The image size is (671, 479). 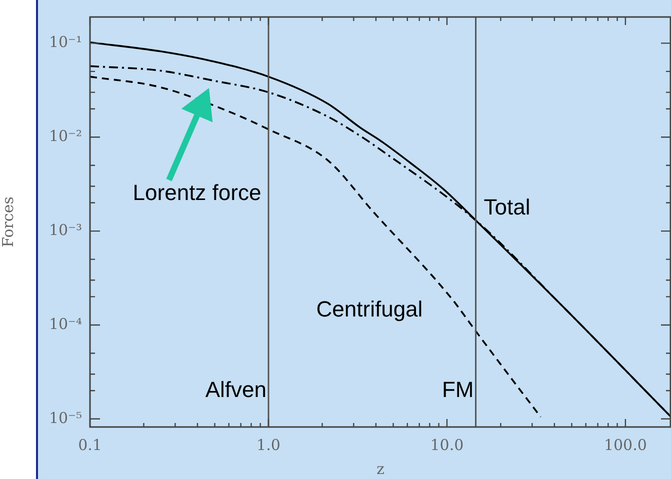 What do you see at coordinates (65, 323) in the screenshot?
I see `y-tick-label: 10⁻⁴` at bounding box center [65, 323].